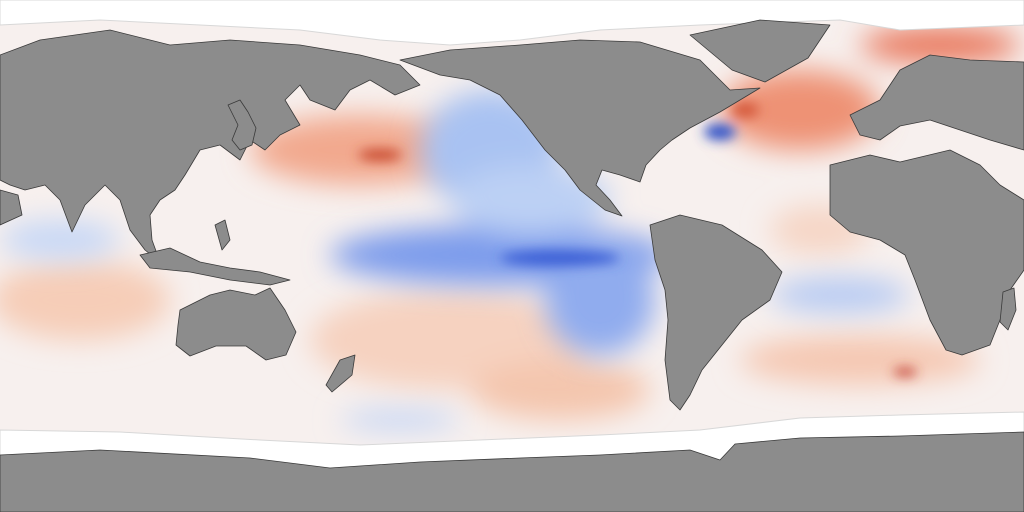  What do you see at coordinates (11, 207) in the screenshot?
I see `arabia` at bounding box center [11, 207].